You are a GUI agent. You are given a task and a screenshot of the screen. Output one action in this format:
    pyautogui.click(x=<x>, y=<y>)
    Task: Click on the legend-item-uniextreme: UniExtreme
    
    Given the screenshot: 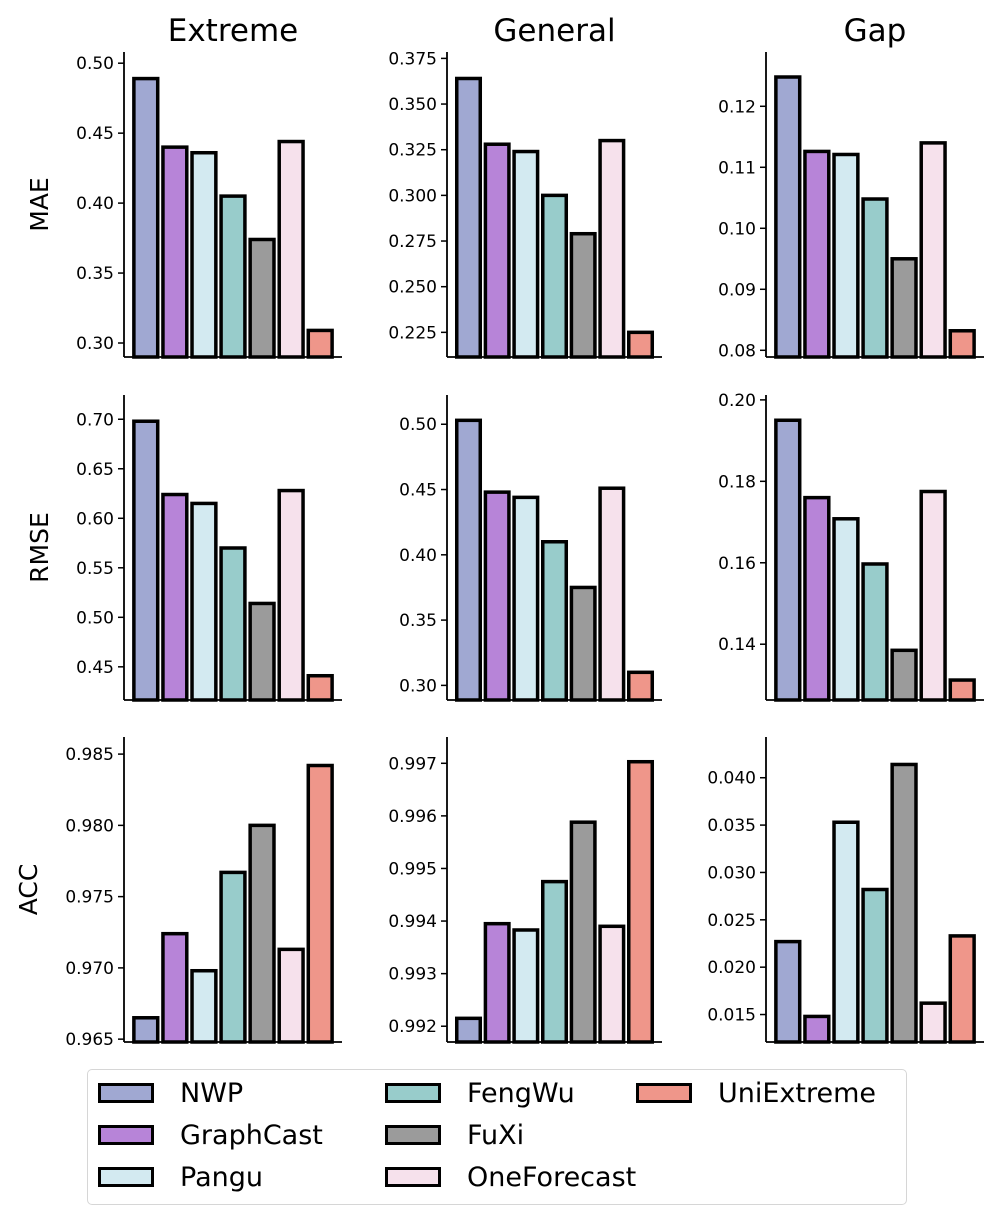 What is the action you would take?
    pyautogui.click(x=756, y=1093)
    